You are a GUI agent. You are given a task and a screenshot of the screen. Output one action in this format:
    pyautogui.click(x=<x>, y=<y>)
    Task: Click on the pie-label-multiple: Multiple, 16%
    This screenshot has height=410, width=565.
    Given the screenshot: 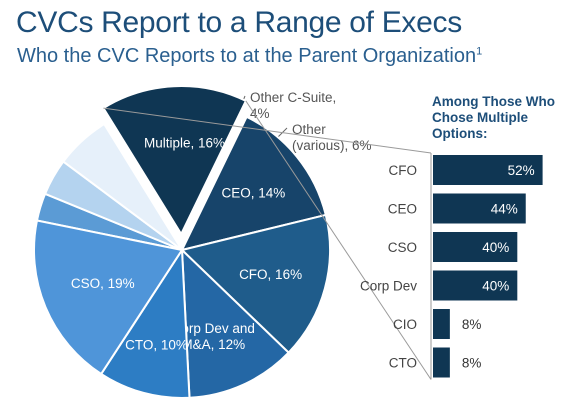 What is the action you would take?
    pyautogui.click(x=184, y=142)
    